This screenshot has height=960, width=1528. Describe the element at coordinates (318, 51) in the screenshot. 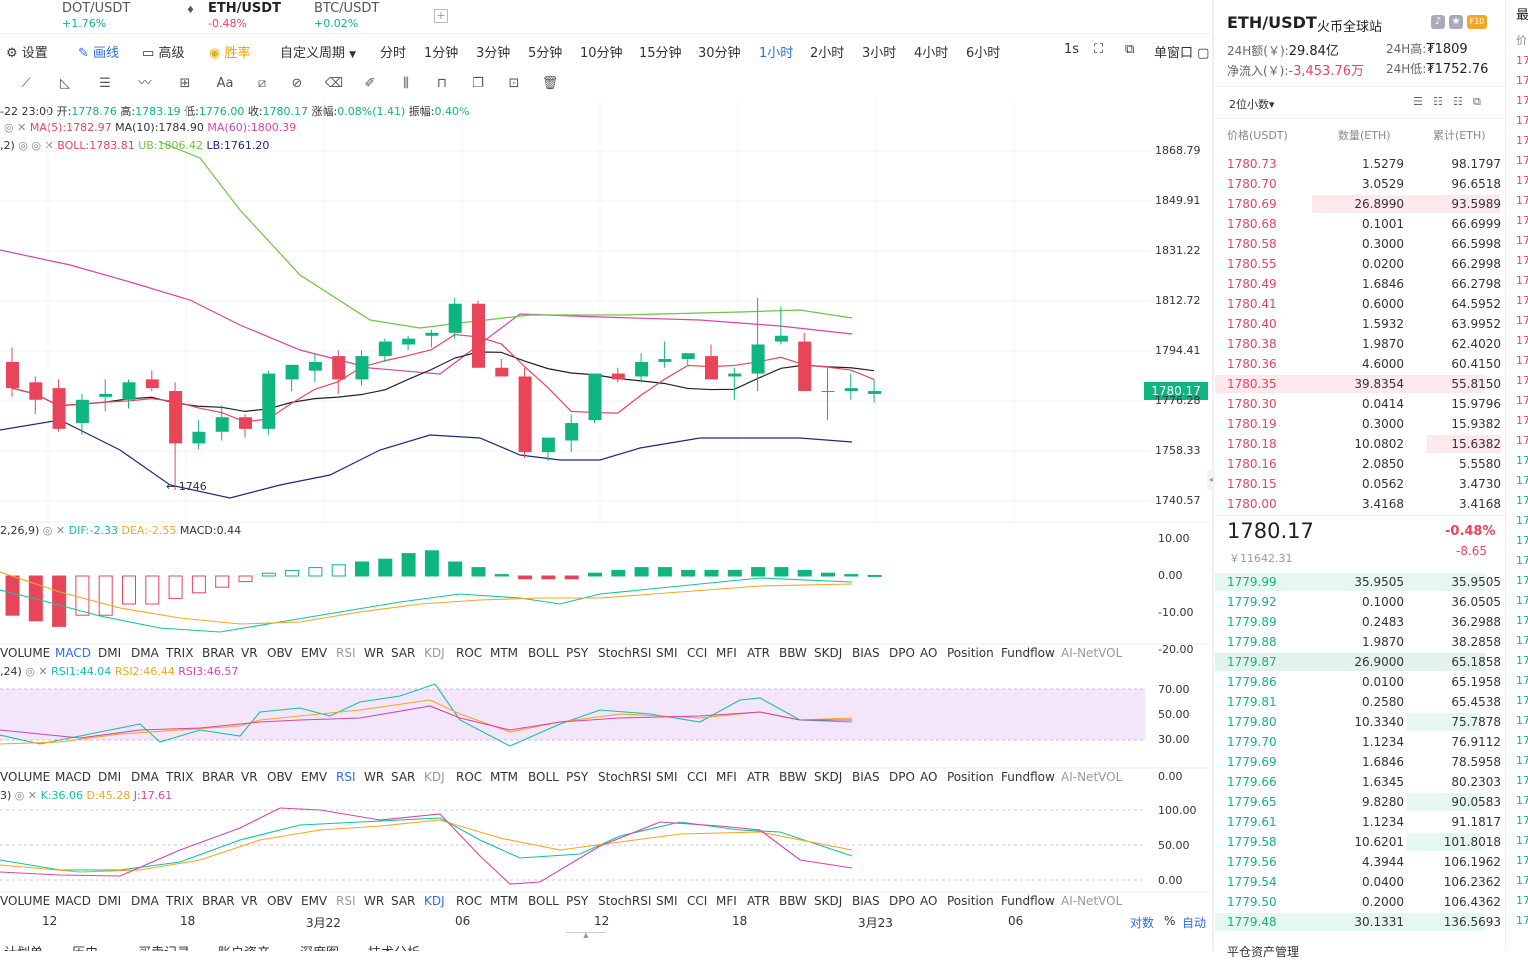

I see `custom-period-dropdown: 自定义周期 ▼` at that location.